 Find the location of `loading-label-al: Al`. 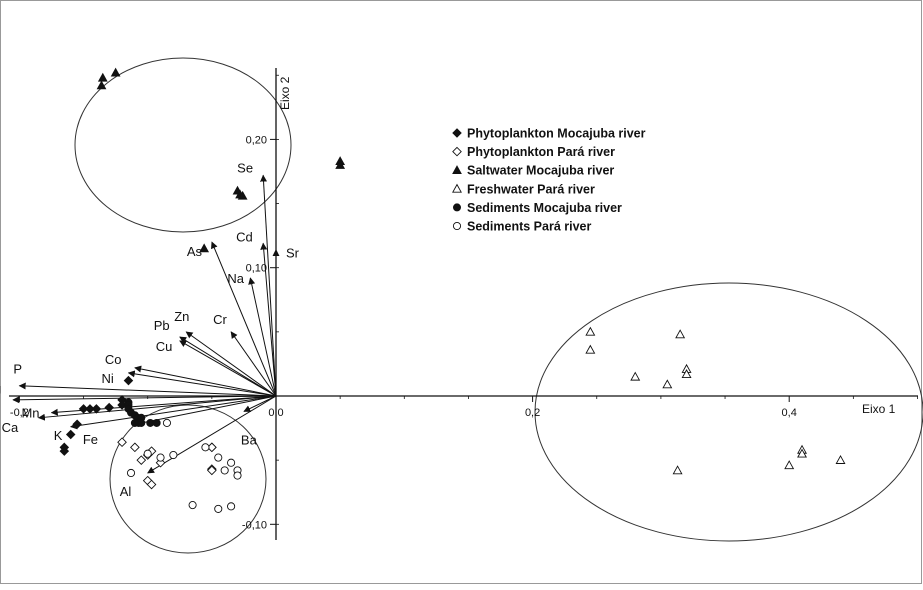

loading-label-al: Al is located at coordinates (126, 491).